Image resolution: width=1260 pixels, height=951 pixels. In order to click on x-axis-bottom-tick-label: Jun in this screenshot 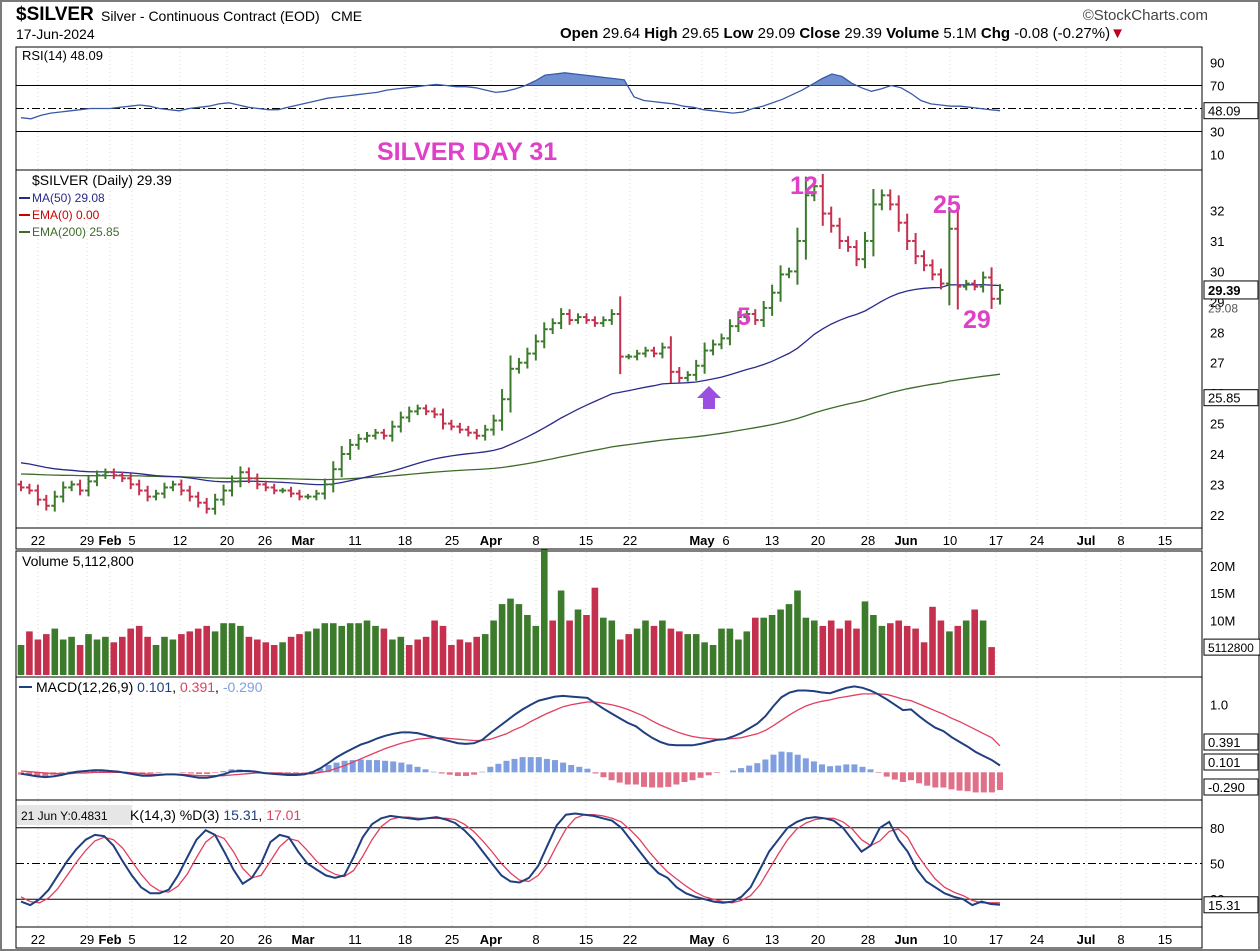, I will do `click(905, 939)`.